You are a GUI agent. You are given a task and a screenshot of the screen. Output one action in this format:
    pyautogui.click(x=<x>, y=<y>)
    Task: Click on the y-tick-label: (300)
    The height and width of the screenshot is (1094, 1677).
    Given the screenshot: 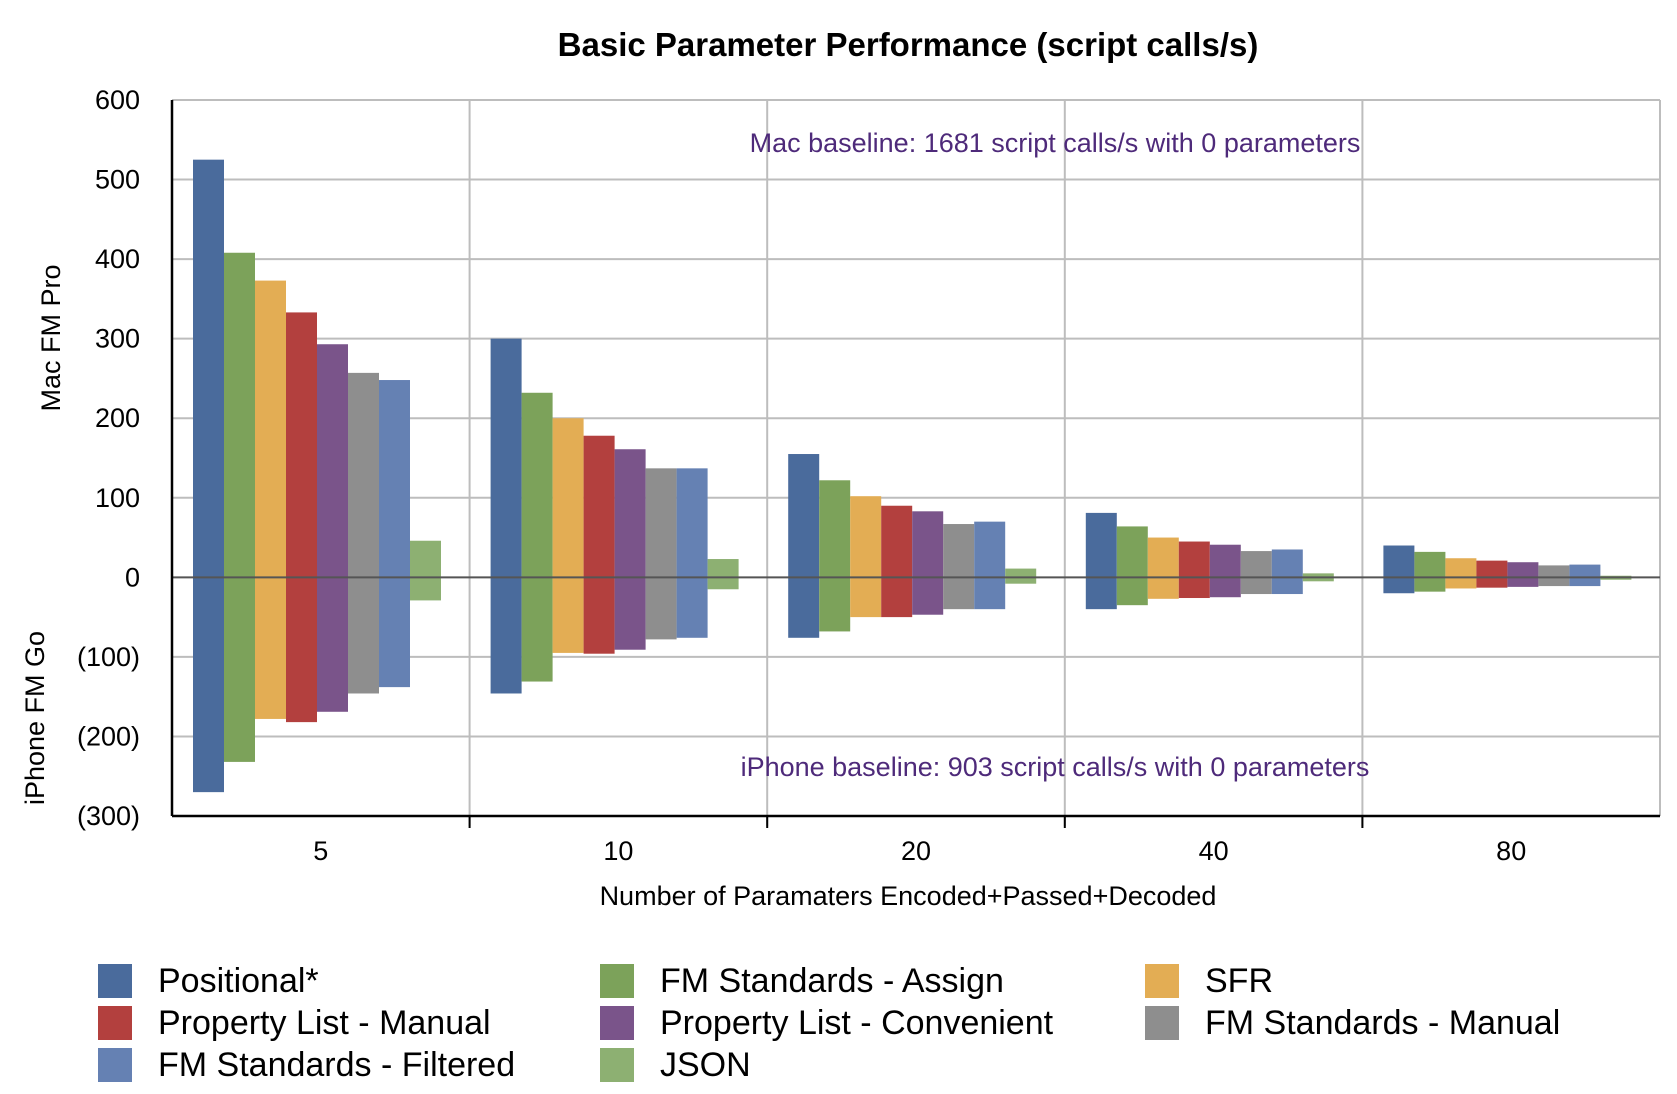 What is the action you would take?
    pyautogui.click(x=108, y=816)
    